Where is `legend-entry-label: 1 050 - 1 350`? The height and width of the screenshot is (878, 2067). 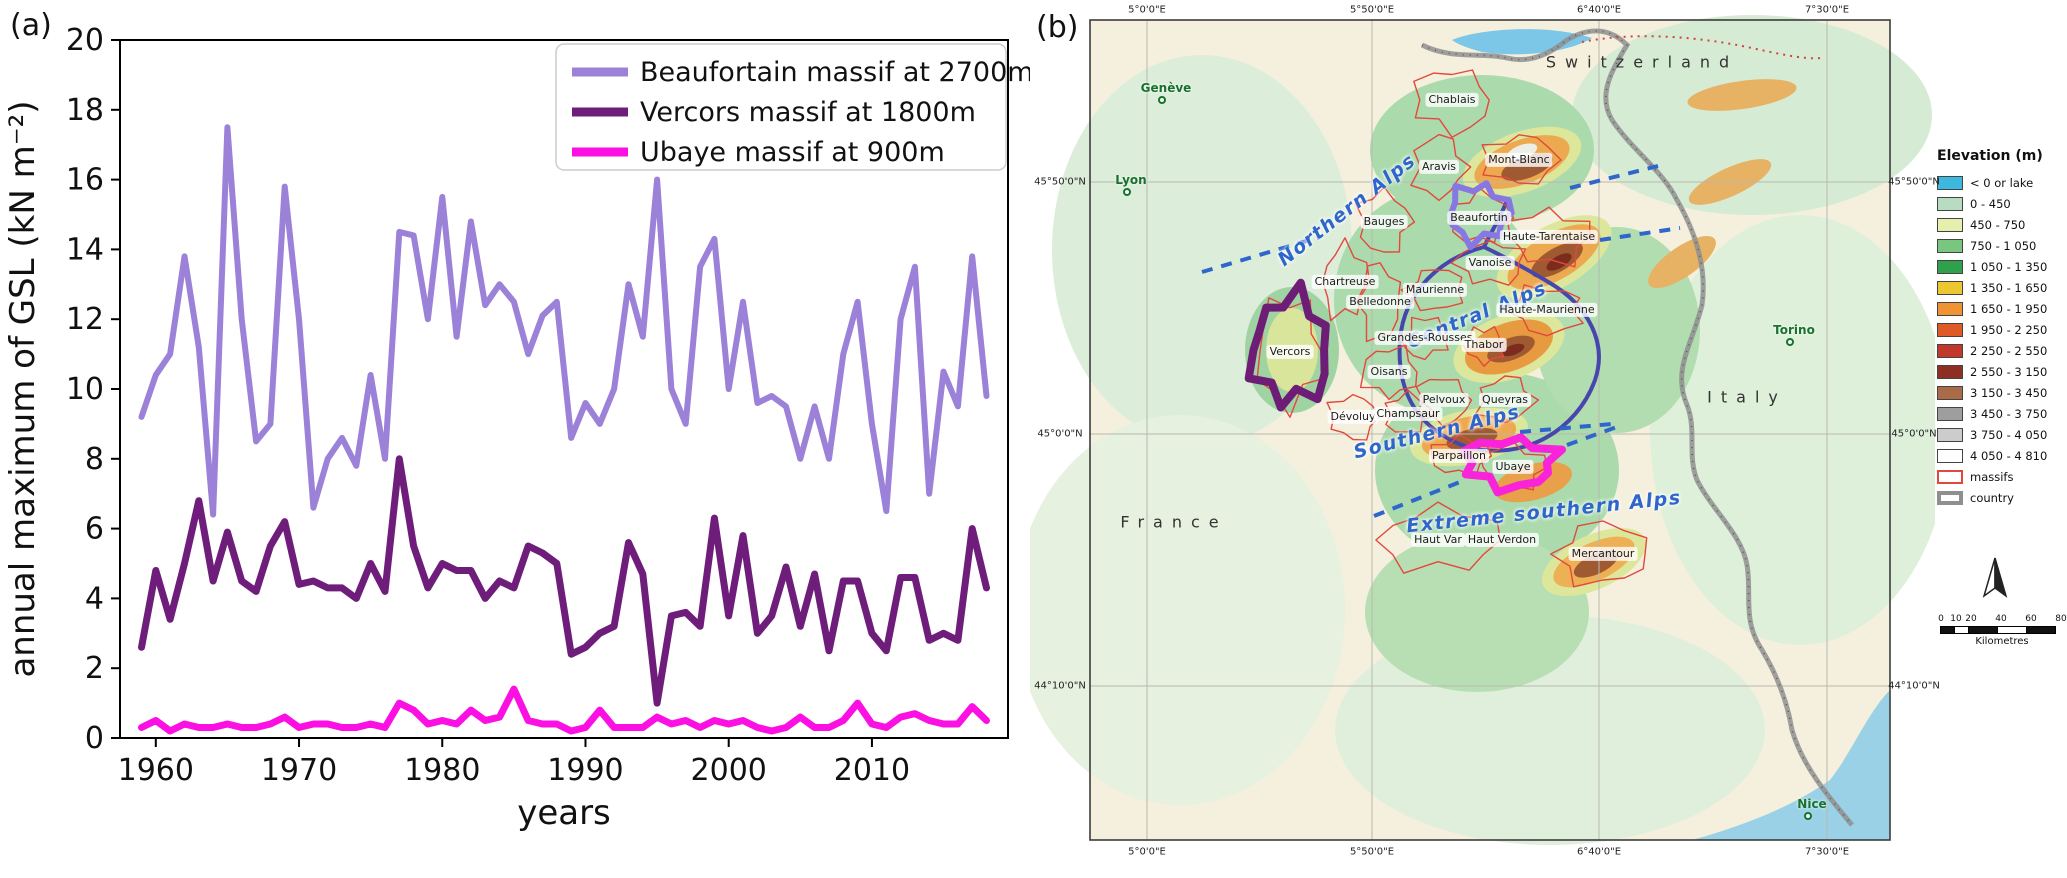 legend-entry-label: 1 050 - 1 350 is located at coordinates (2009, 266).